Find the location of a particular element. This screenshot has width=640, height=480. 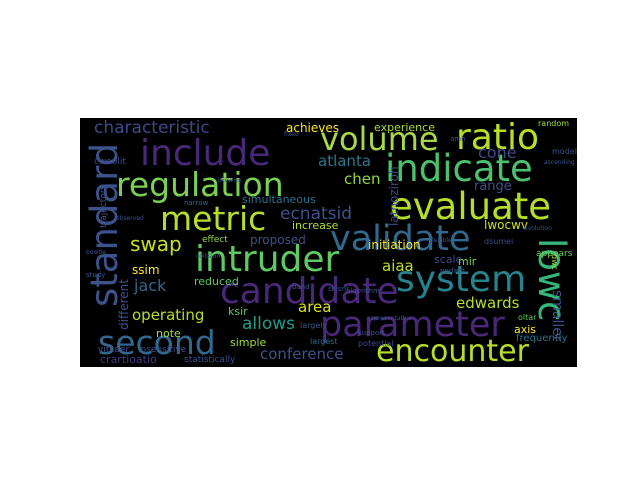

word-swap: swap is located at coordinates (156, 244).